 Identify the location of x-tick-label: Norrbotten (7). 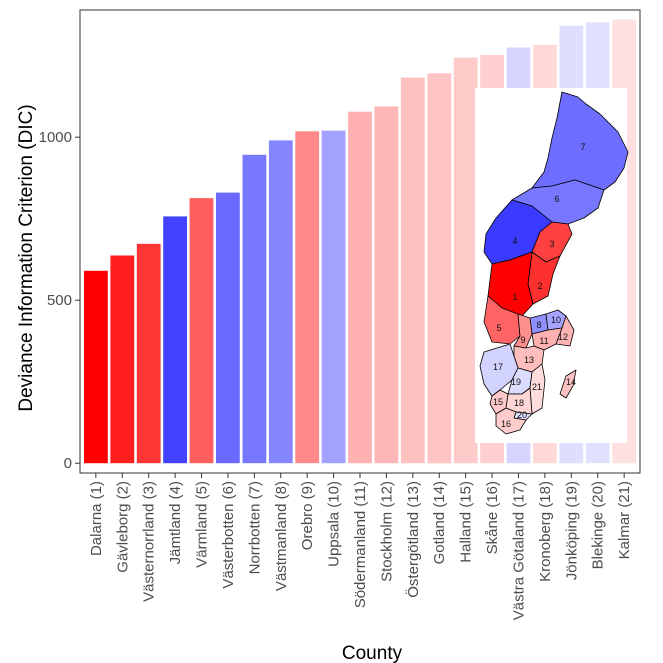
(254, 527).